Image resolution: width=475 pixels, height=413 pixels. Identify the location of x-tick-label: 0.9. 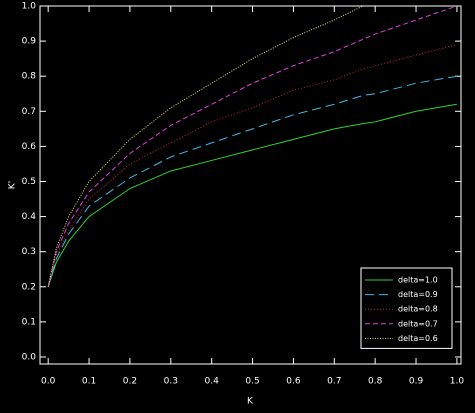
(416, 382).